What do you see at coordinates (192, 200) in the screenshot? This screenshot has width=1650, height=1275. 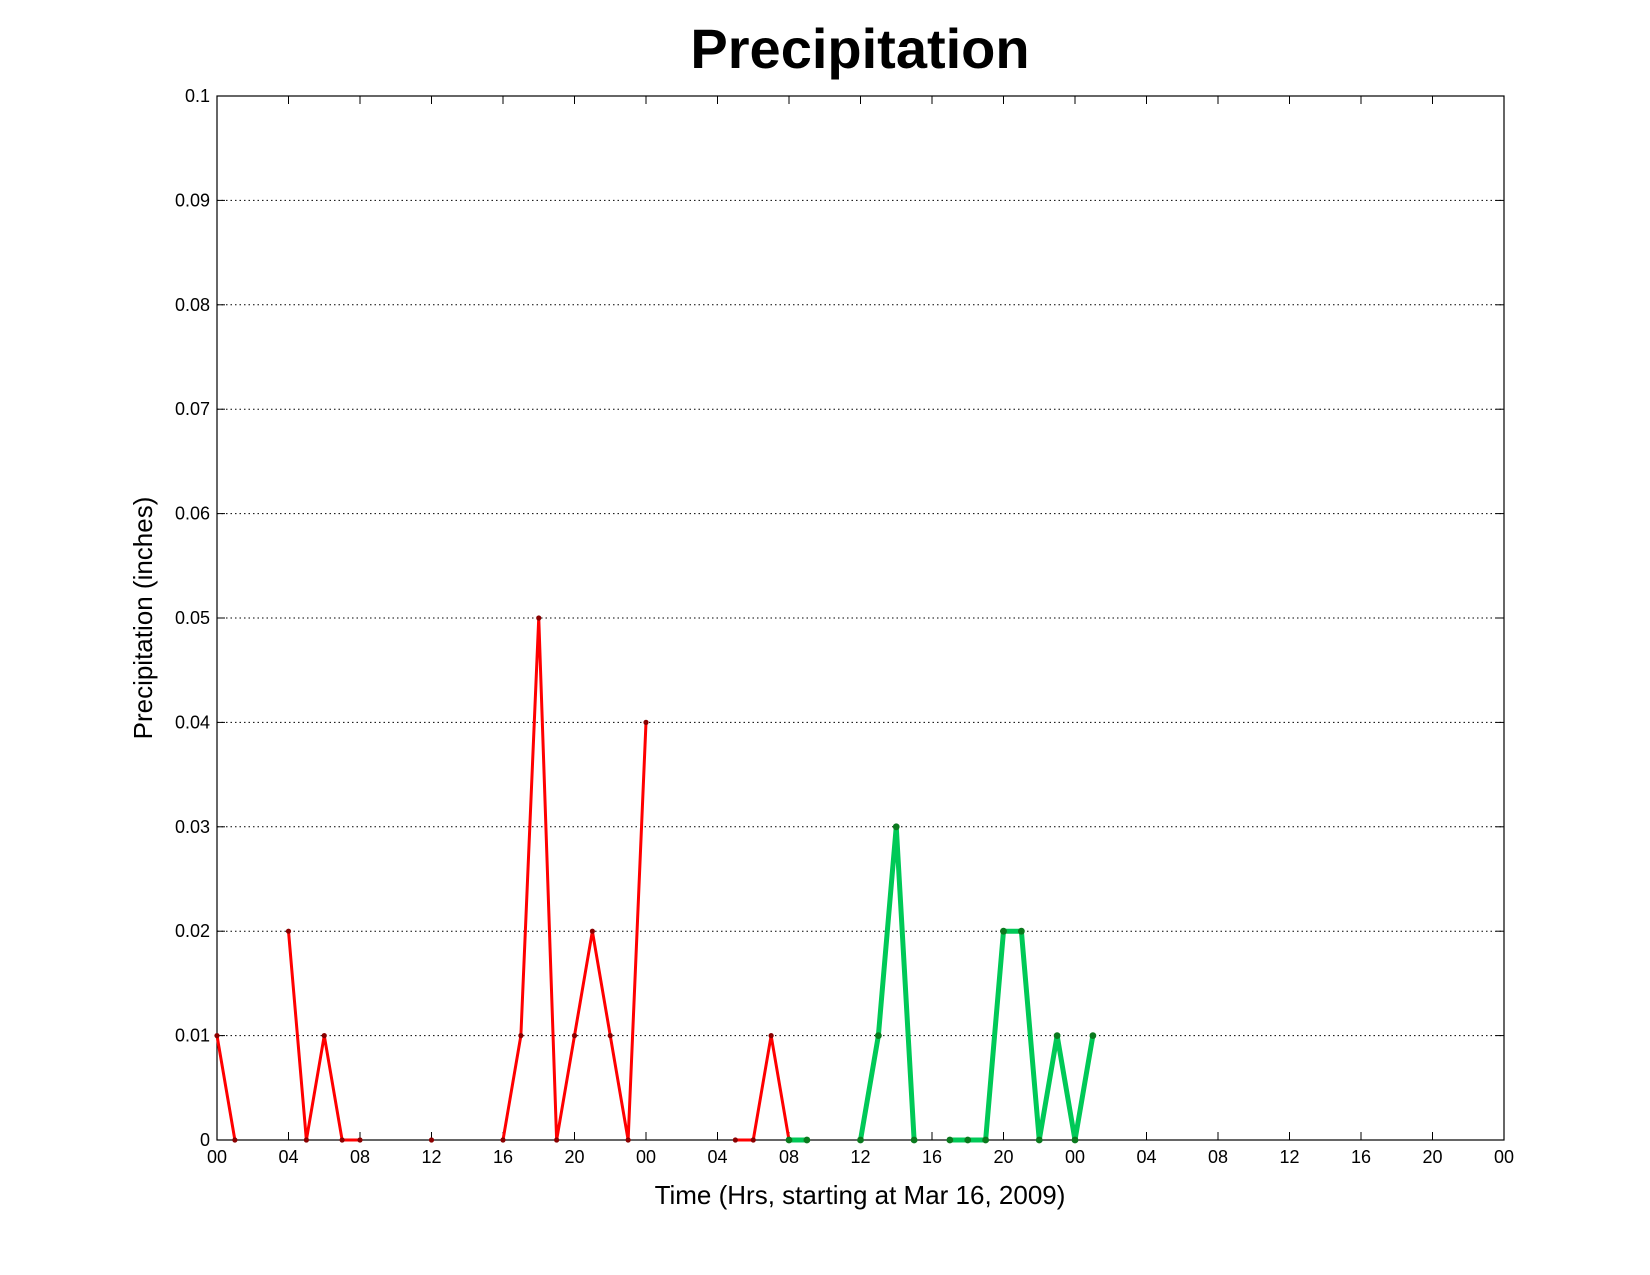 I see `y-tick-label: 0.09` at bounding box center [192, 200].